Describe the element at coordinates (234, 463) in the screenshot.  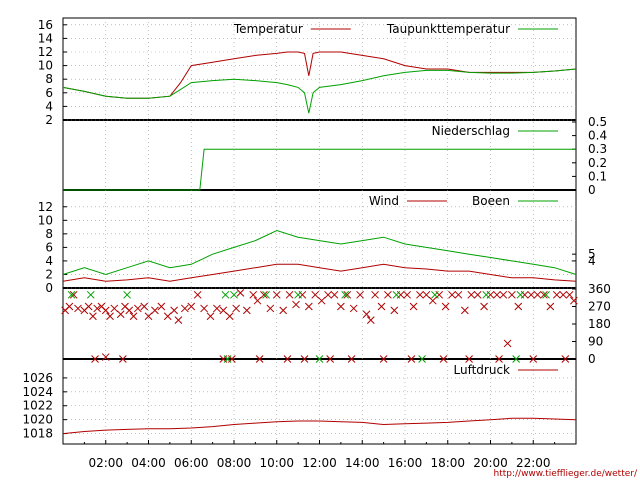
I see `x-tick-label: 08:00` at that location.